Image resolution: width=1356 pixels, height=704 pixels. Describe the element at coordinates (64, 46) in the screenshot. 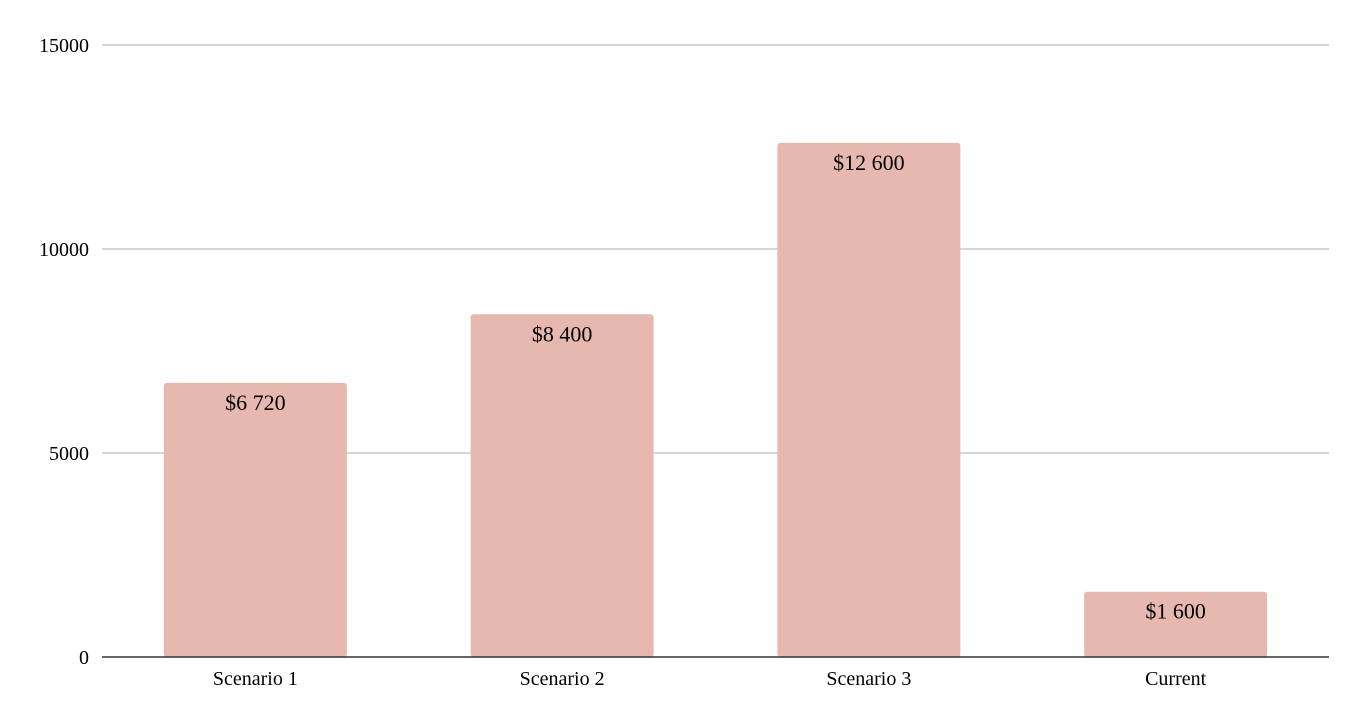

I see `y-tick-label: 15000` at that location.